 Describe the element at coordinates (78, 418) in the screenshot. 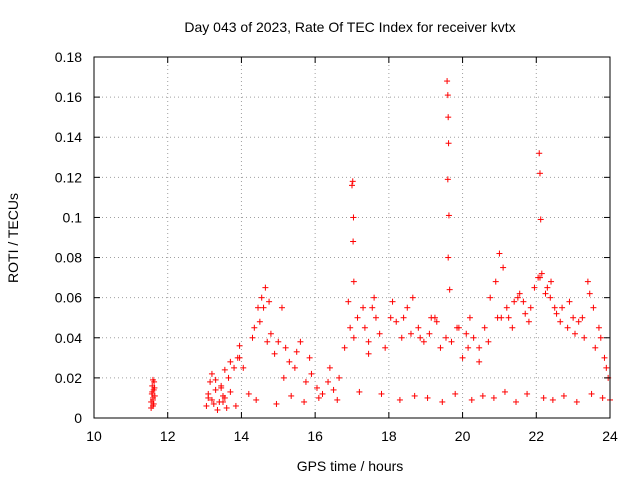

I see `y-tick-label: 0` at that location.